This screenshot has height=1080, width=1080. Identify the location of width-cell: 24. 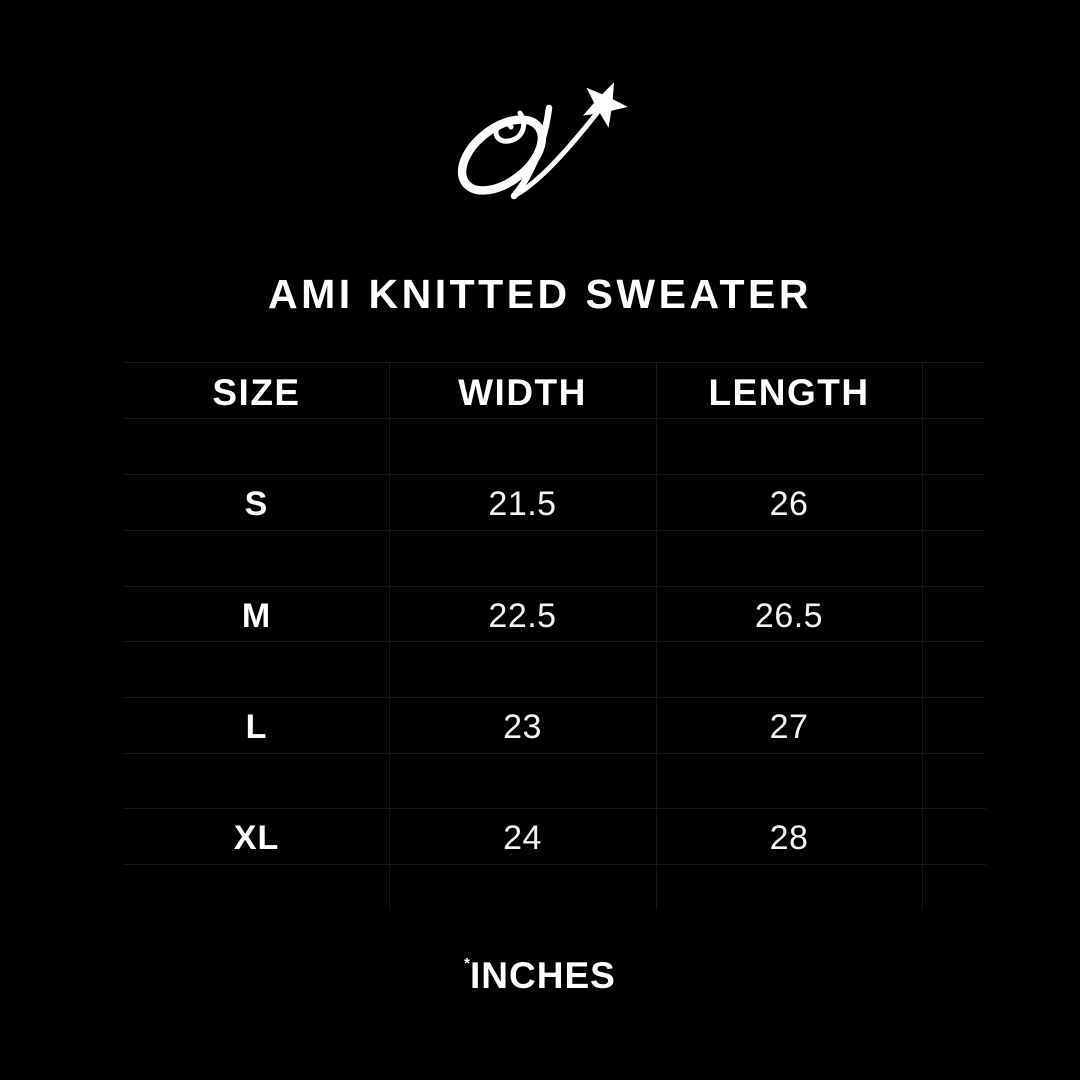
(522, 838).